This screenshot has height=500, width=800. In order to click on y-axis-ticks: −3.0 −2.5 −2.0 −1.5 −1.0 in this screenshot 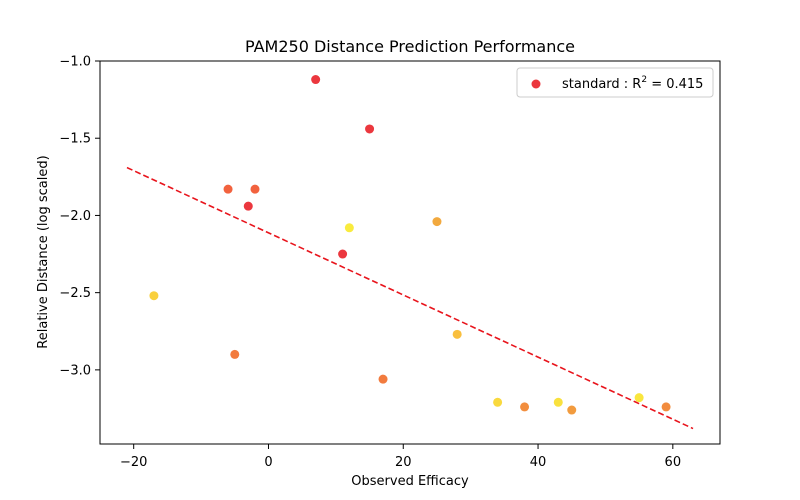, I will do `click(79, 216)`.